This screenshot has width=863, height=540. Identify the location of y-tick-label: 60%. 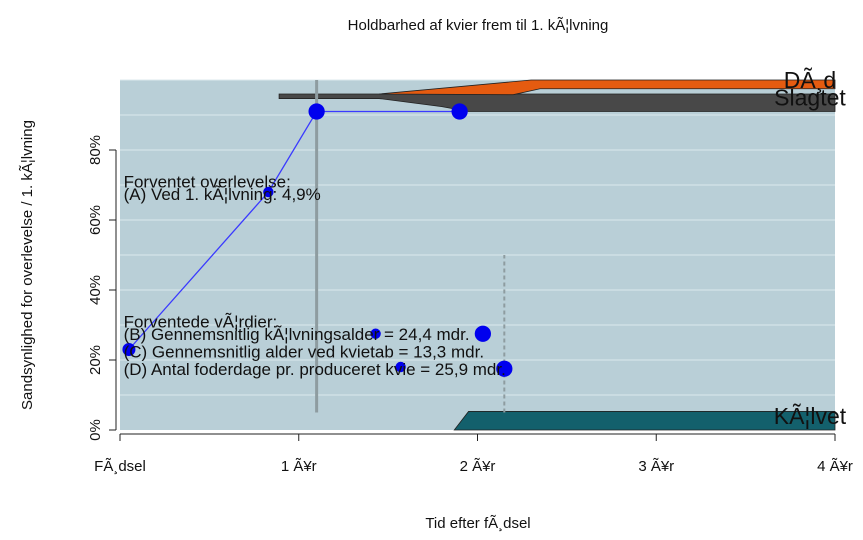
(95, 220).